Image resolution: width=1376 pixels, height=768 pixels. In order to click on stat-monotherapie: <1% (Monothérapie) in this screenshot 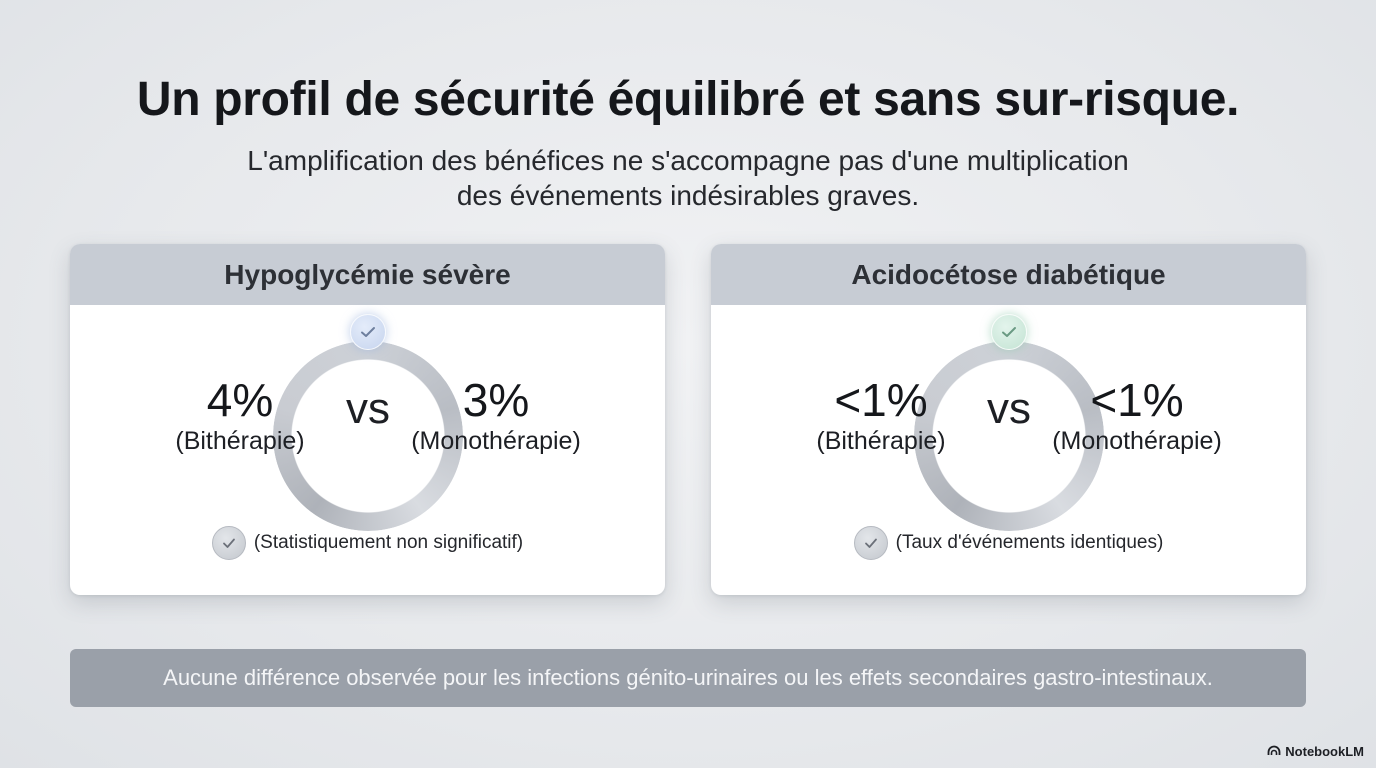, I will do `click(1137, 415)`.